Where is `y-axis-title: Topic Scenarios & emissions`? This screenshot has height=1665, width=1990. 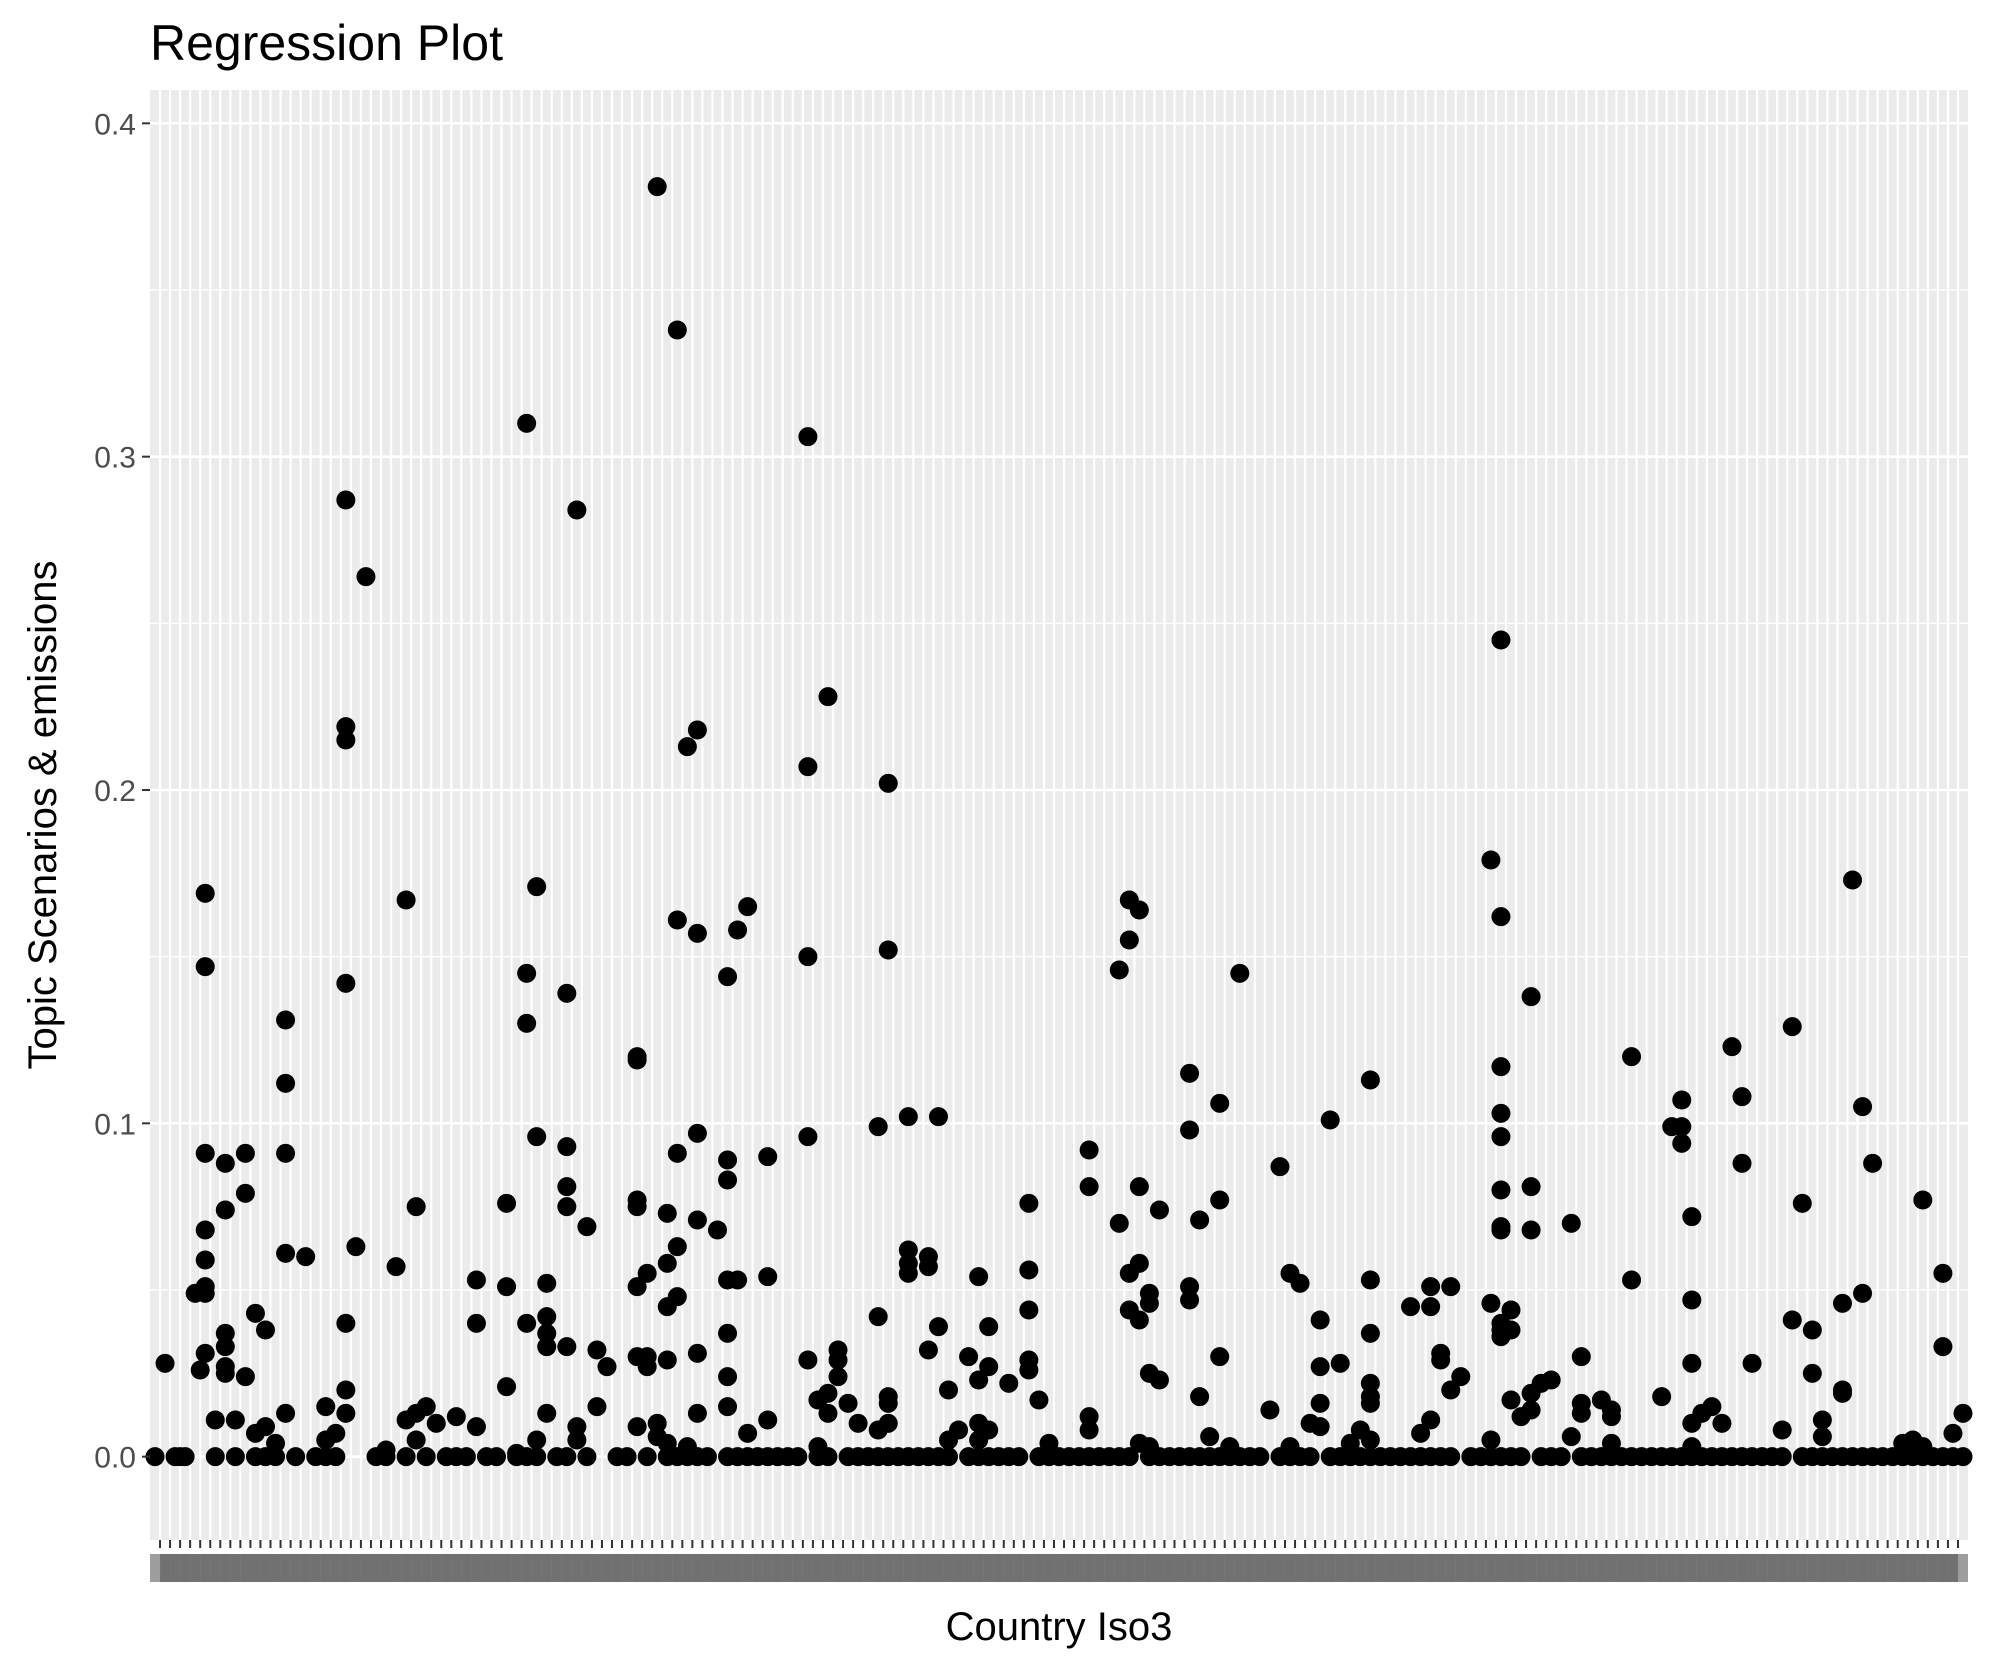
y-axis-title: Topic Scenarios & emissions is located at coordinates (43, 814).